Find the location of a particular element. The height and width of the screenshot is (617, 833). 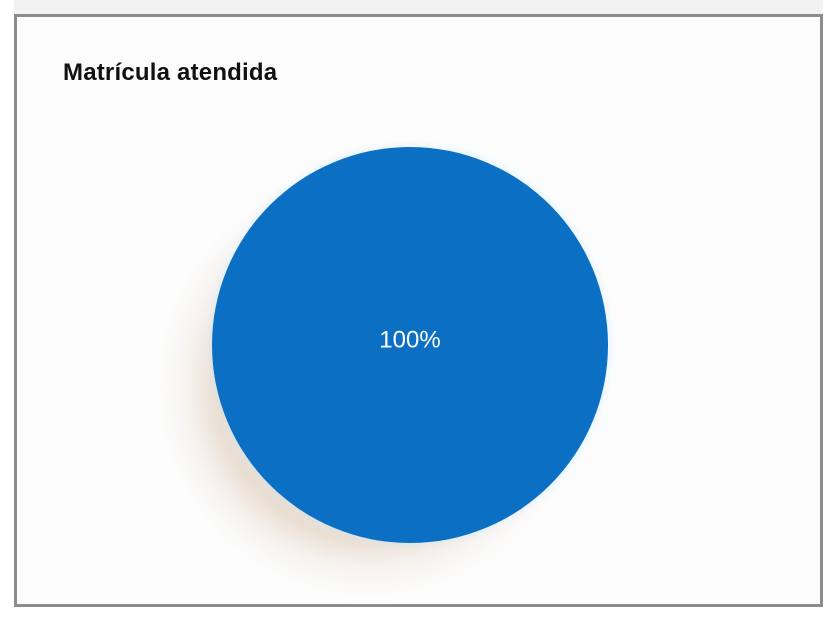

pie-slice-label: 100% is located at coordinates (409, 339).